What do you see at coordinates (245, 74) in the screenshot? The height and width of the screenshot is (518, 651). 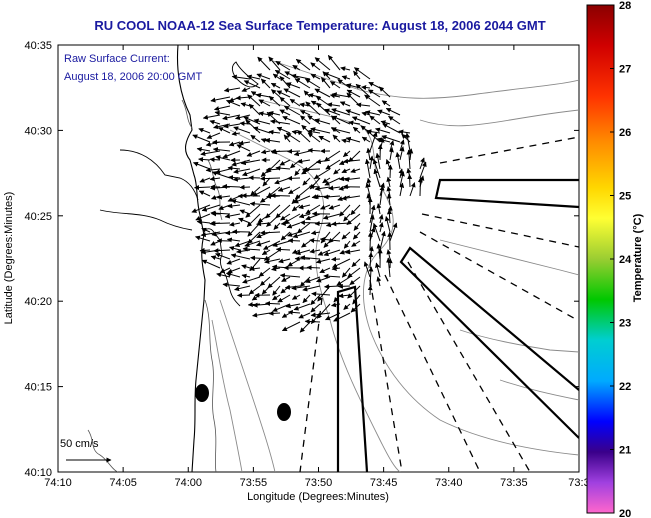 I see `island` at bounding box center [245, 74].